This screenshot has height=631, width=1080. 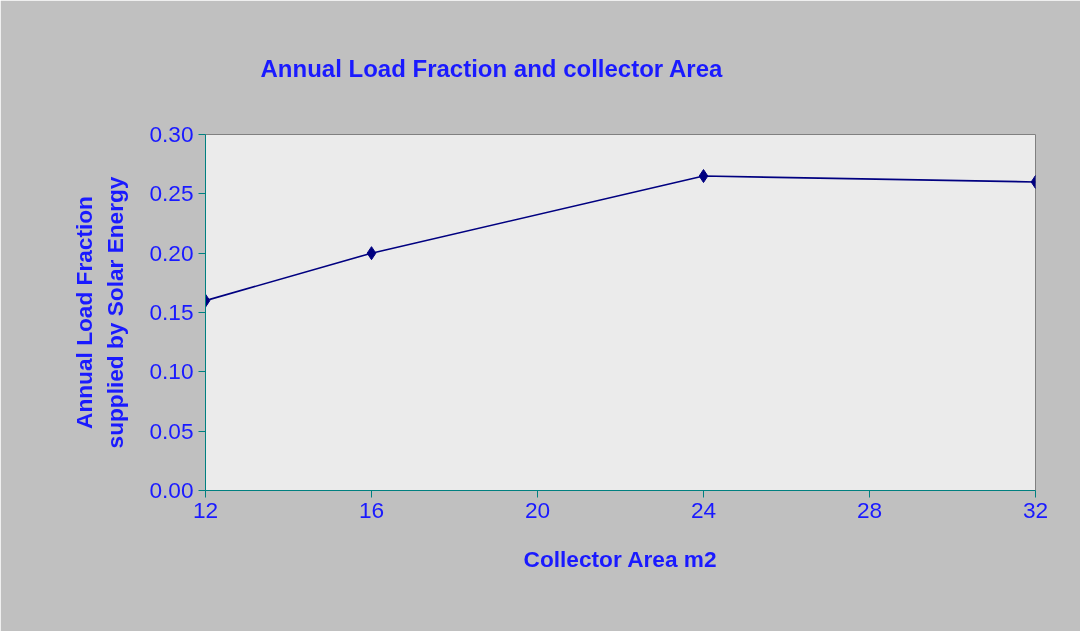 I want to click on x-tick-label: 32, so click(x=1035, y=509).